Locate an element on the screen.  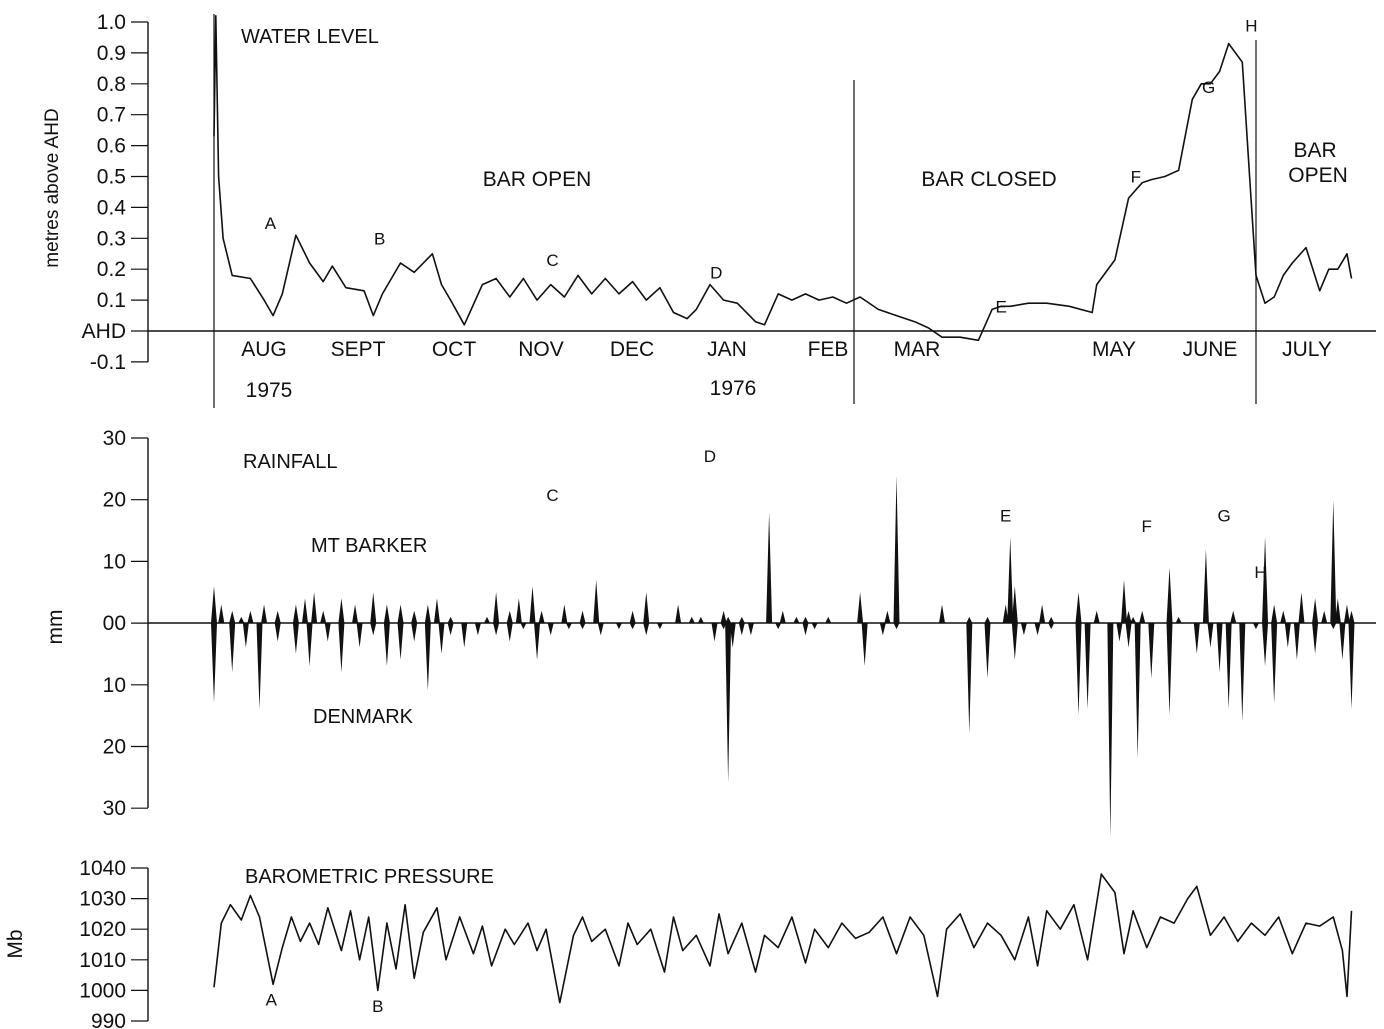
rainfall-event-labels: C D E F G H is located at coordinates (906, 514).